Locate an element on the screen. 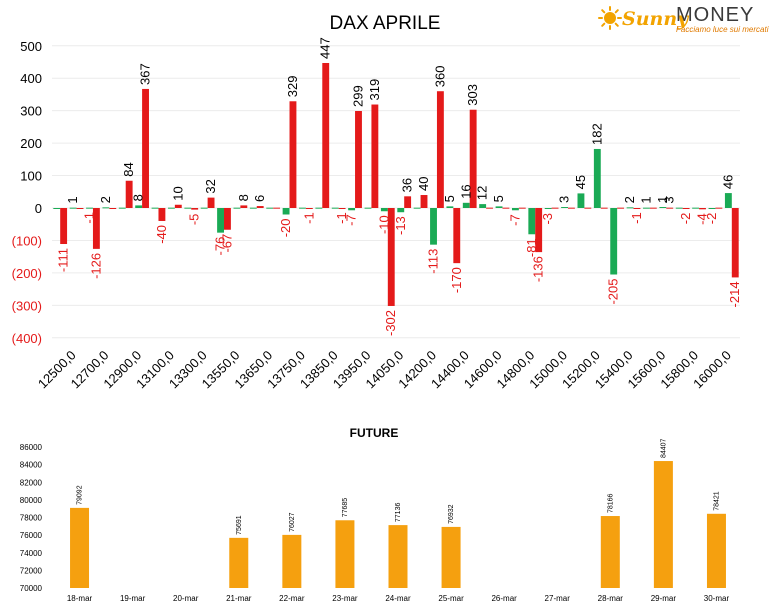  logo-brand-second: MONEY is located at coordinates (715, 15).